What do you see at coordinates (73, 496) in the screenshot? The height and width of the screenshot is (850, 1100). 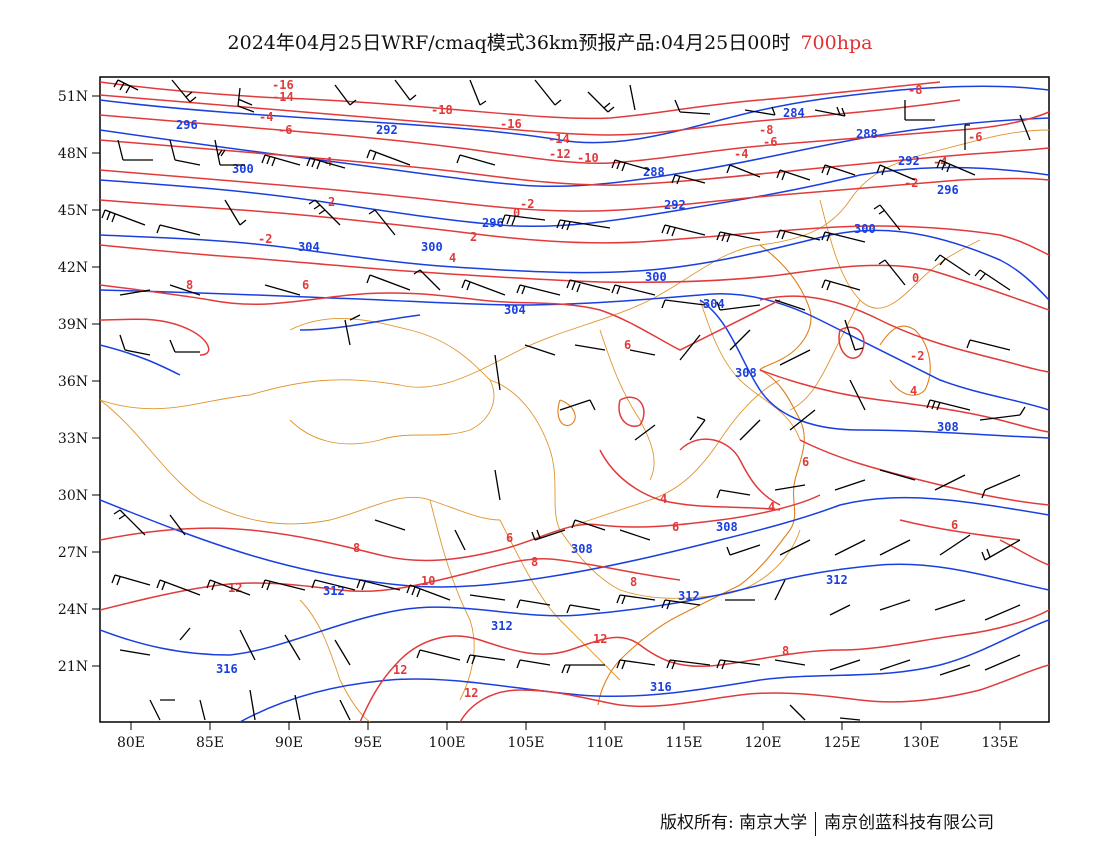 I see `lat-label: 30N` at bounding box center [73, 496].